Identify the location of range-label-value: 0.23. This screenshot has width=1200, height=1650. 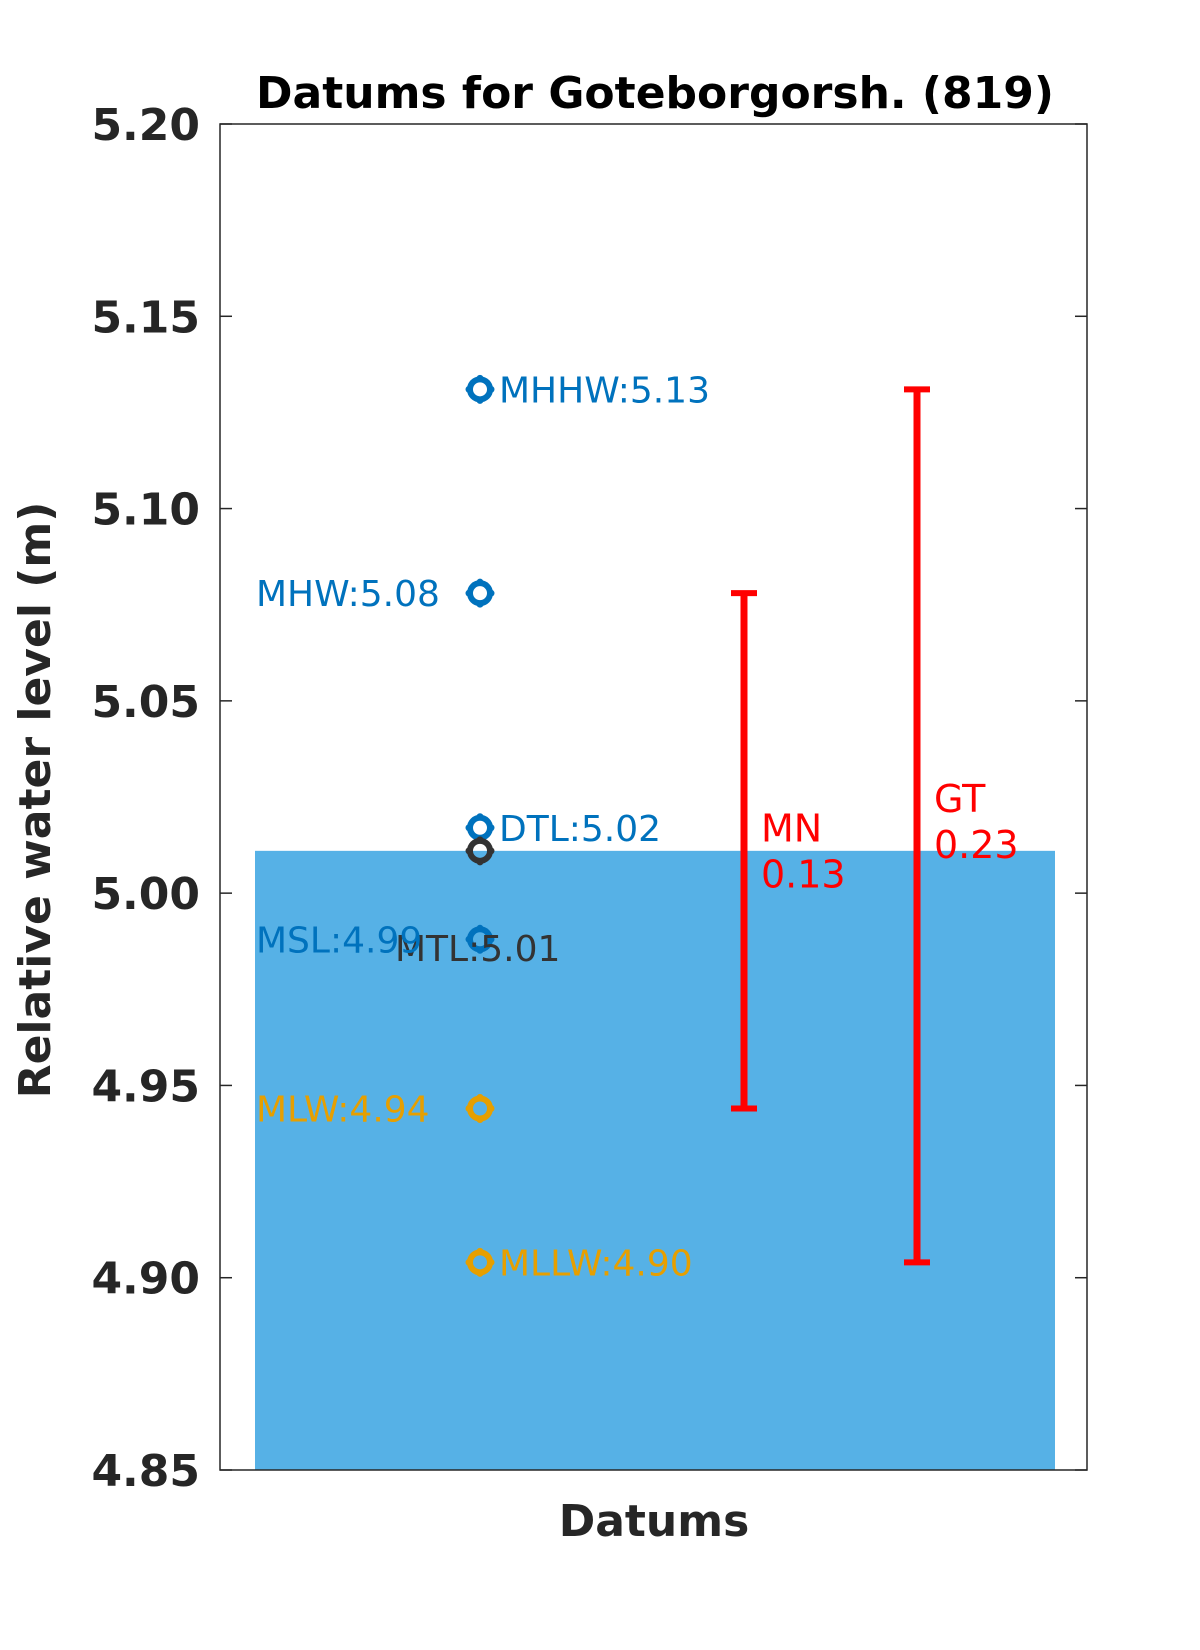
(976, 845).